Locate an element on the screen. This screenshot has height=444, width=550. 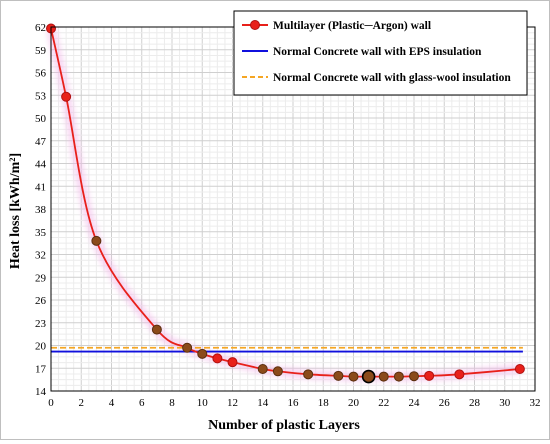
y-tick-label: 50 is located at coordinates (41, 119).